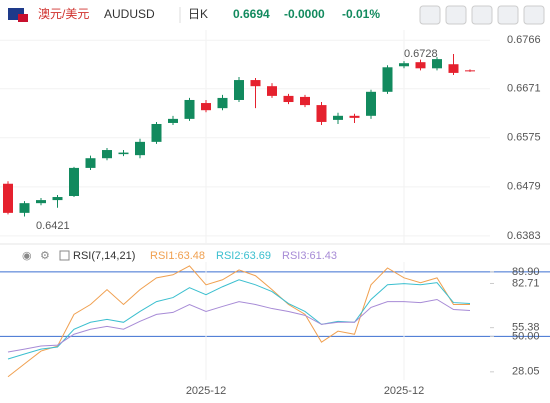  What do you see at coordinates (64, 255) in the screenshot?
I see `expand-icon` at bounding box center [64, 255].